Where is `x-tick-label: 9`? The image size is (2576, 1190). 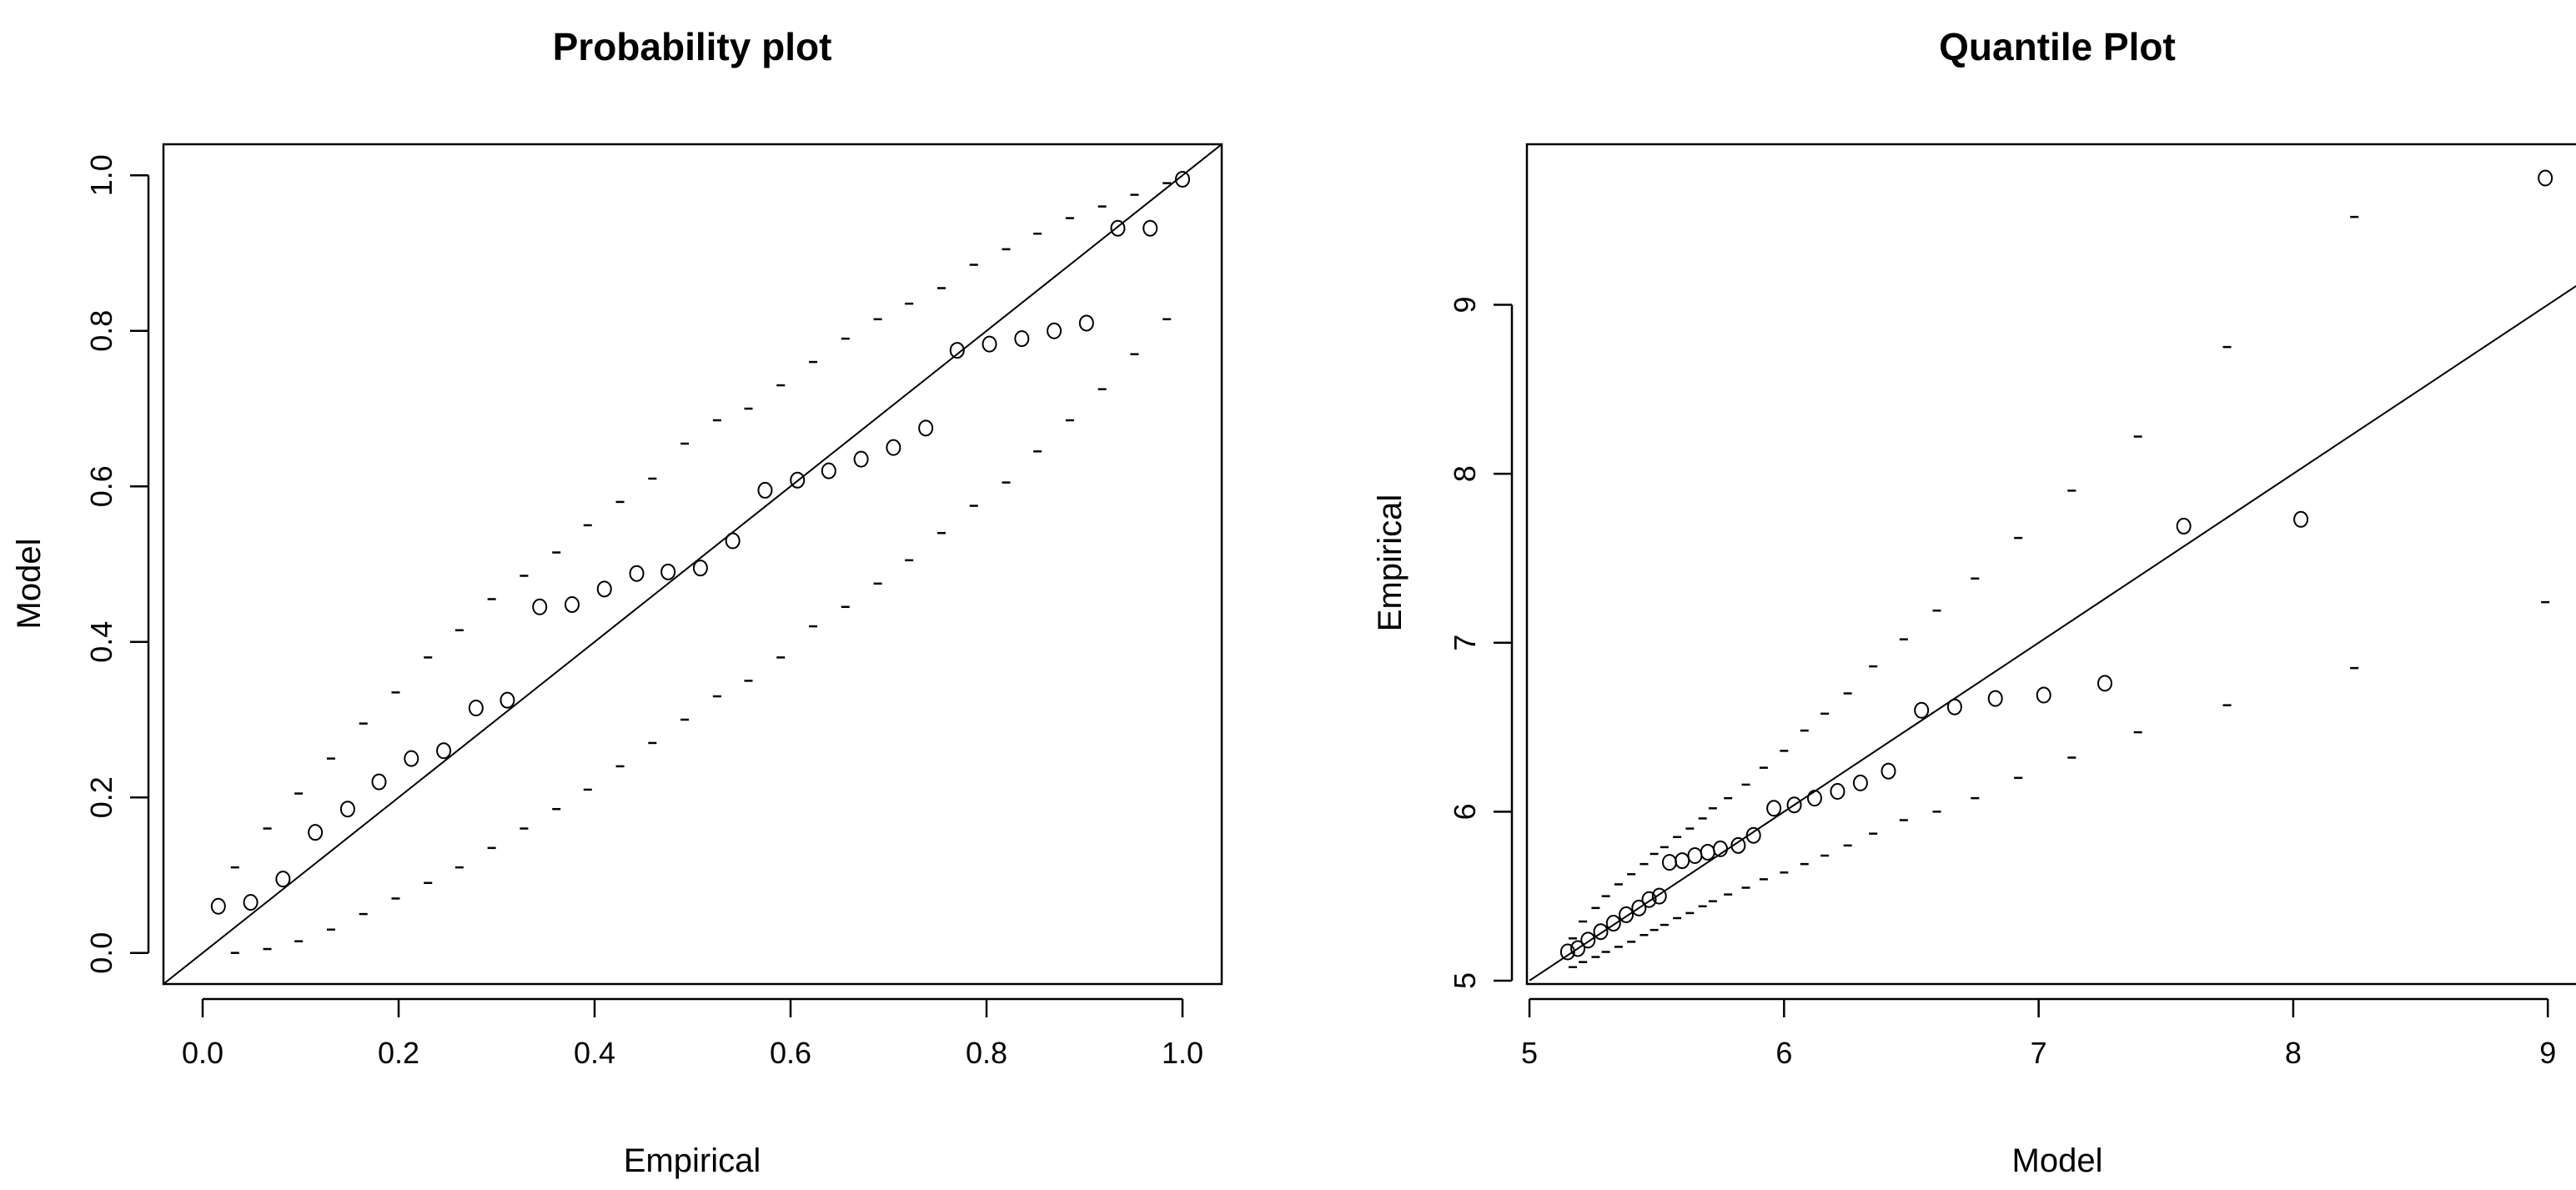 x-tick-label: 9 is located at coordinates (2547, 1053).